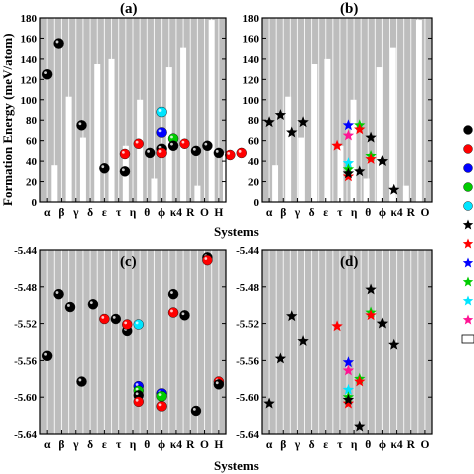 The height and width of the screenshot is (474, 474). I want to click on x-tick-label: κ4, so click(176, 213).